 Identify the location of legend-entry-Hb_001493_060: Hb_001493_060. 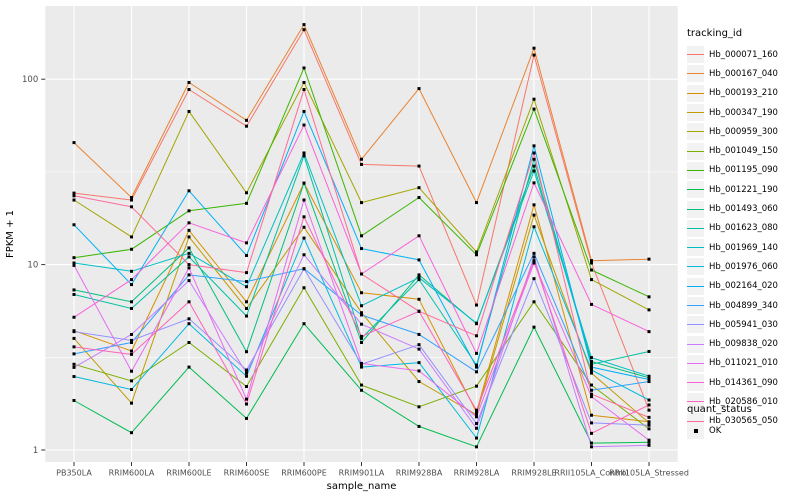
(743, 208).